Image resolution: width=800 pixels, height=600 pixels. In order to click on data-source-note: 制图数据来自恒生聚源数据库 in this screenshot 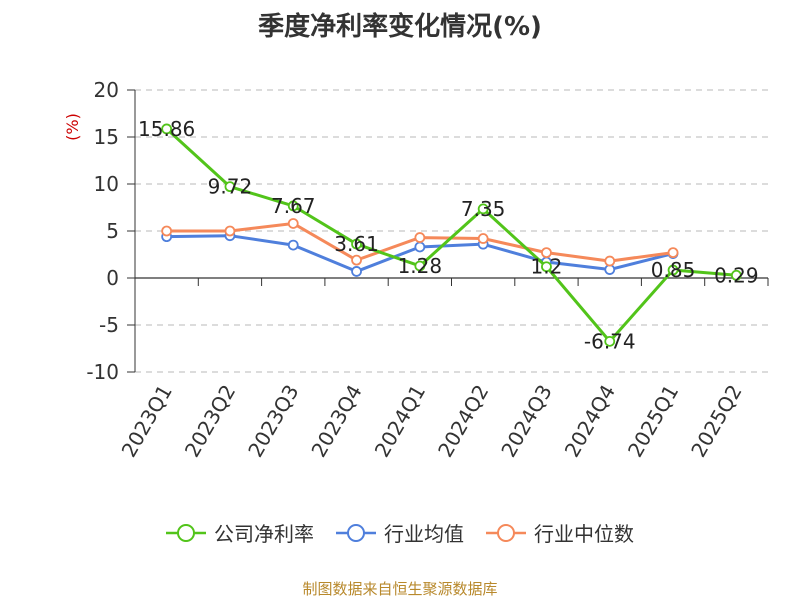, I will do `click(400, 589)`.